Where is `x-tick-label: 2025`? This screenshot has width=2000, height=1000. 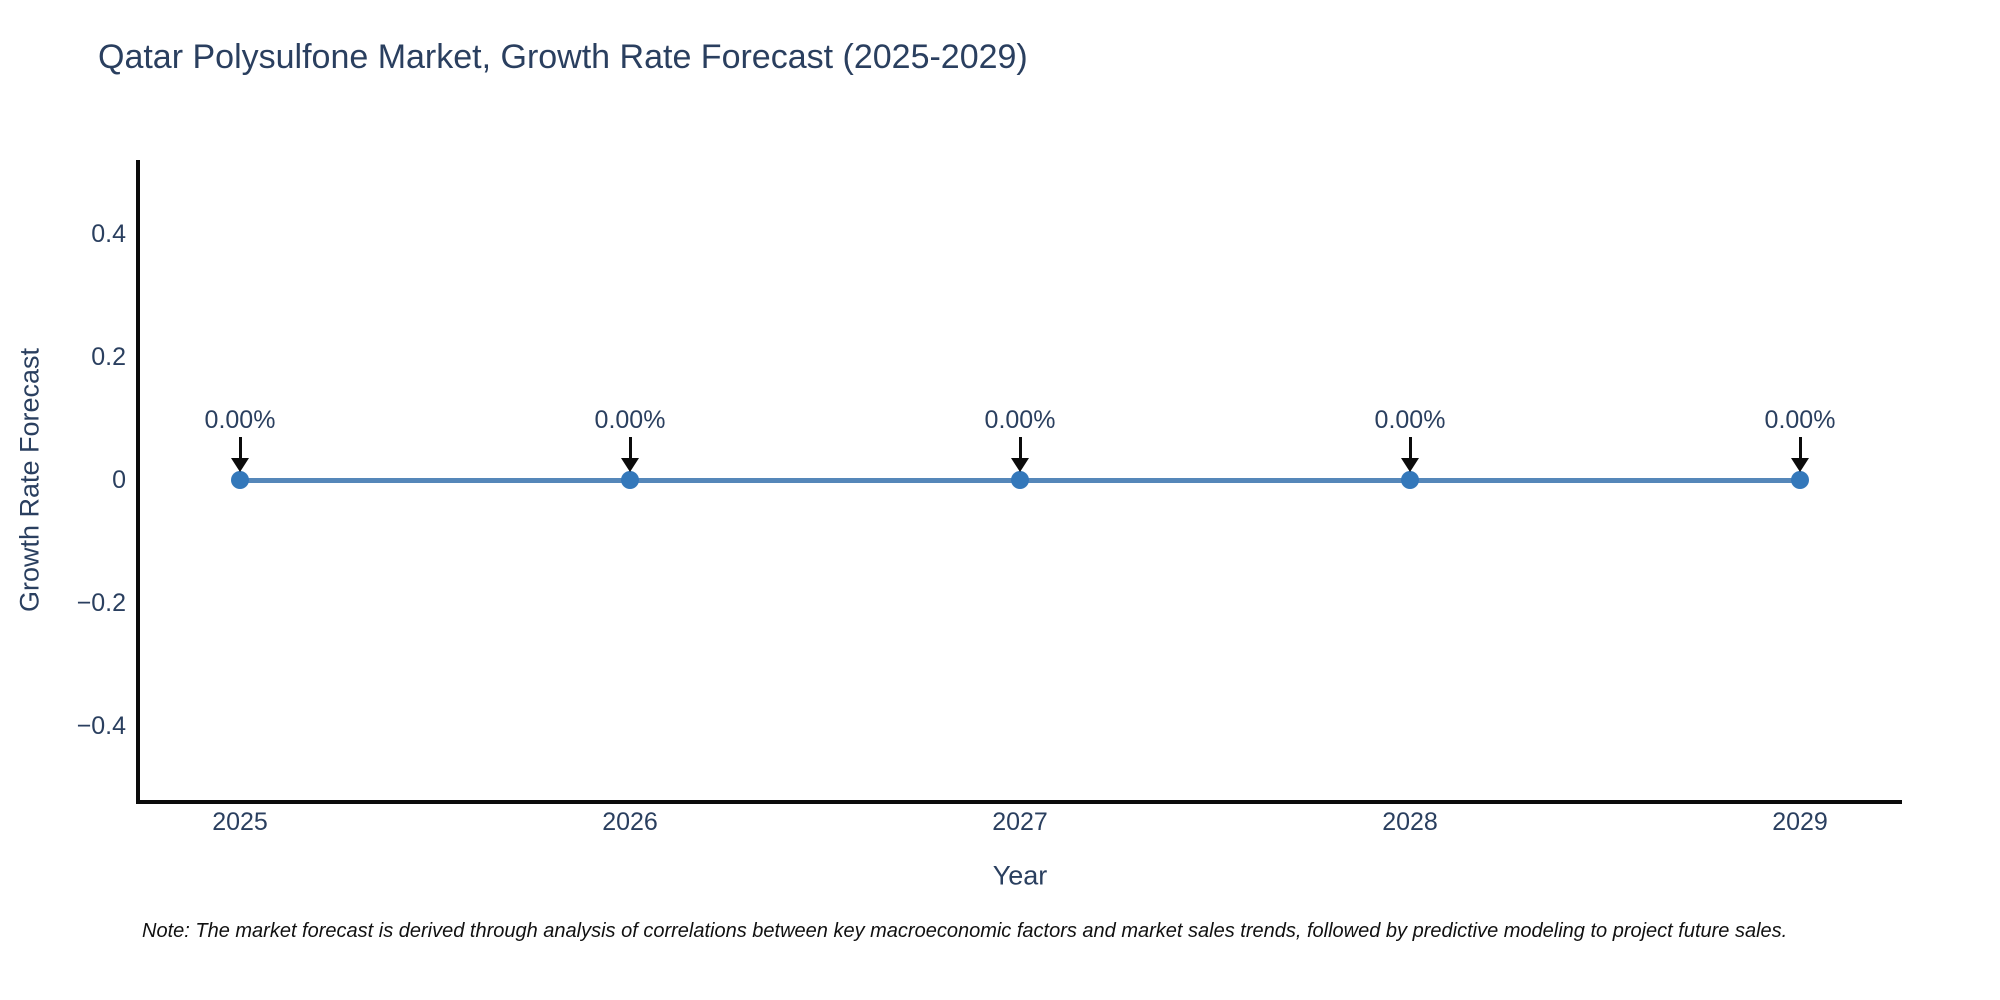
x-tick-label: 2025 is located at coordinates (240, 822).